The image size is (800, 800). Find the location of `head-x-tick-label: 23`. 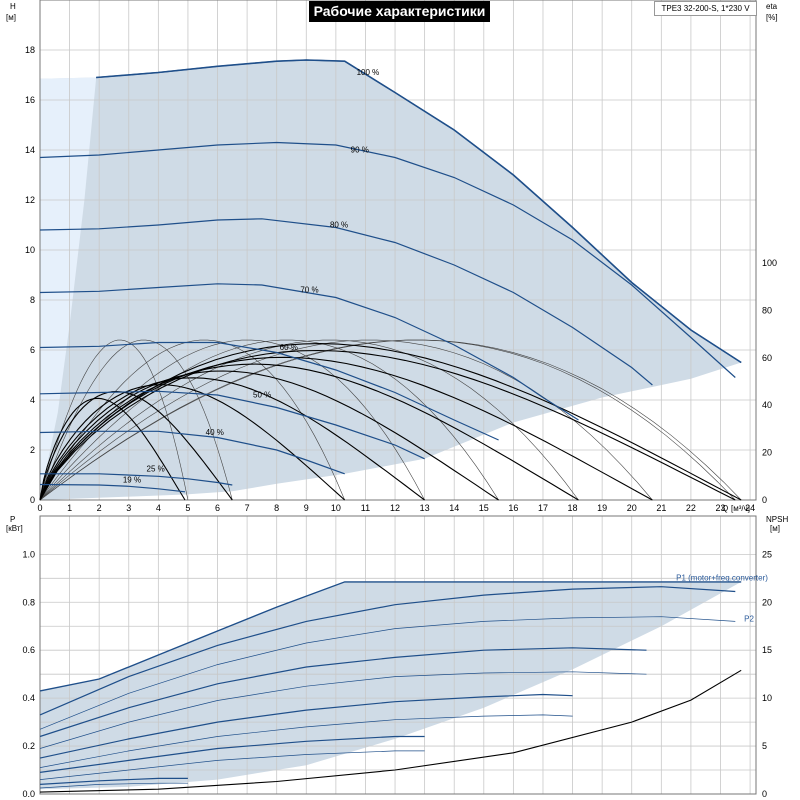

head-x-tick-label: 23 is located at coordinates (720, 508).